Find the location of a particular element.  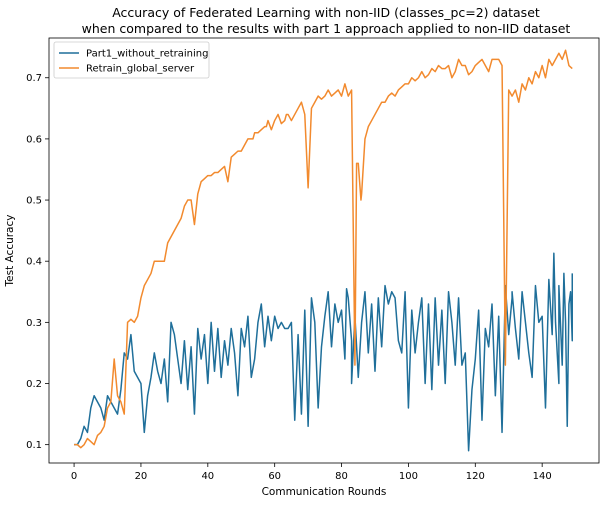

x-tick-label: 100 is located at coordinates (408, 476).